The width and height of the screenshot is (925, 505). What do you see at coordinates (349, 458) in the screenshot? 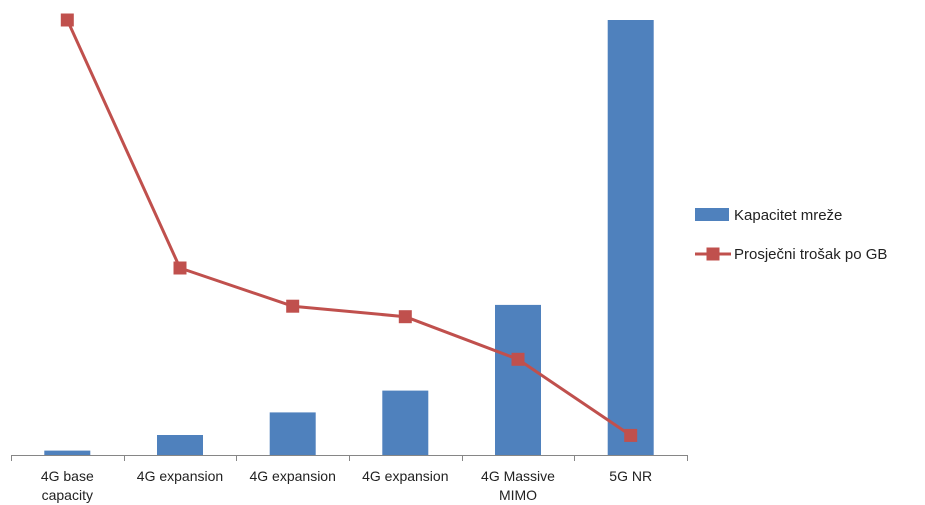
I see `x-axis` at bounding box center [349, 458].